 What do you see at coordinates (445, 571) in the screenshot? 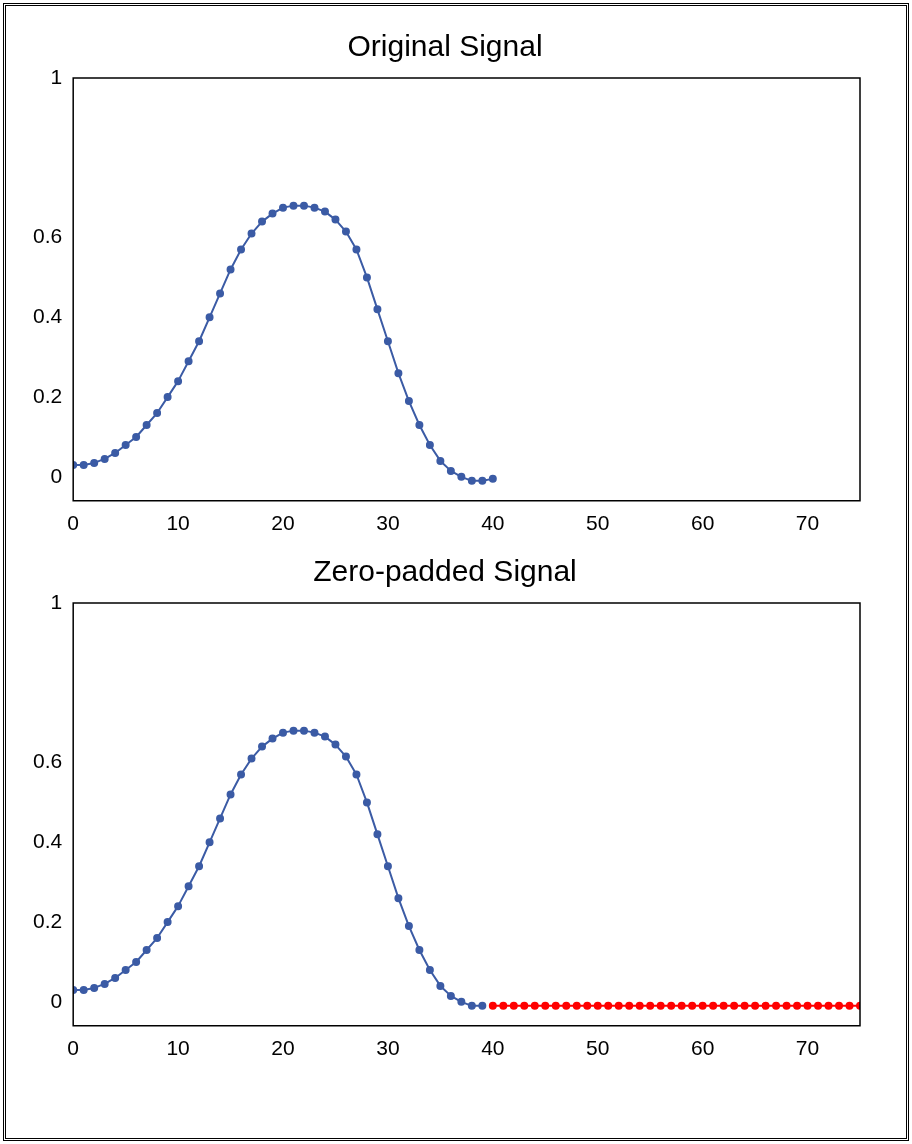
I see `chart-title: Zero-padded Signal` at bounding box center [445, 571].